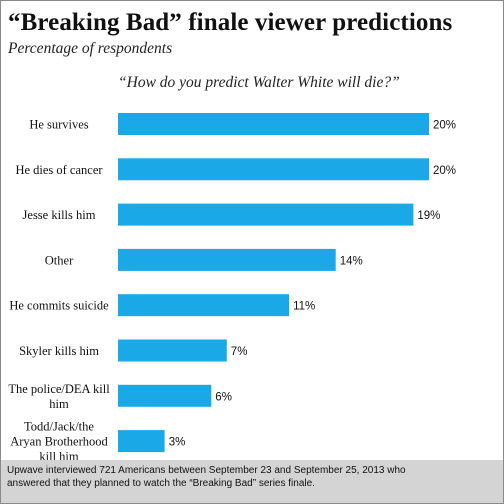  What do you see at coordinates (59, 404) in the screenshot?
I see `category-label-6-line-1: him` at bounding box center [59, 404].